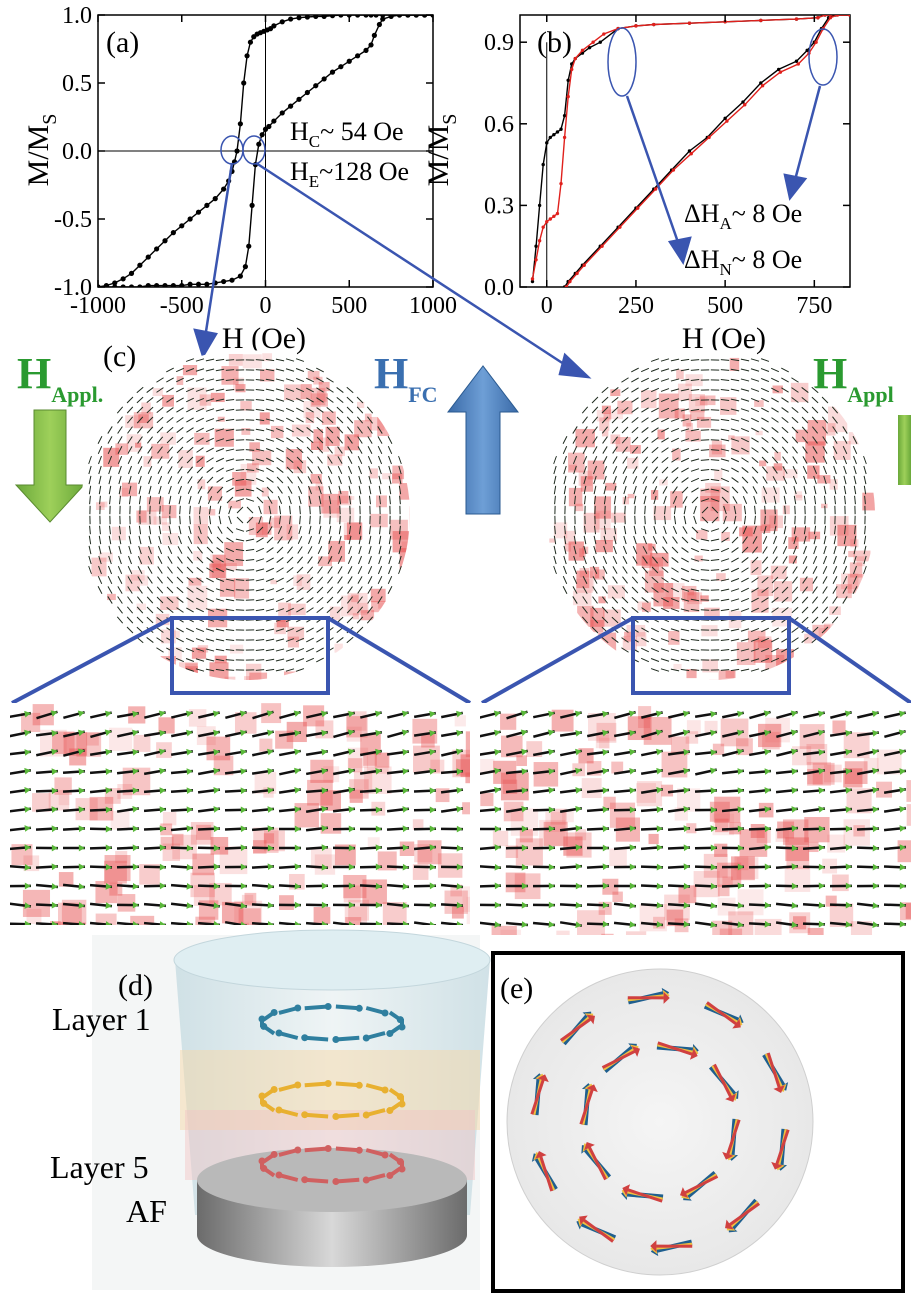 The height and width of the screenshot is (1296, 911). Describe the element at coordinates (710, 515) in the screenshot. I see `spin-map-right` at that location.